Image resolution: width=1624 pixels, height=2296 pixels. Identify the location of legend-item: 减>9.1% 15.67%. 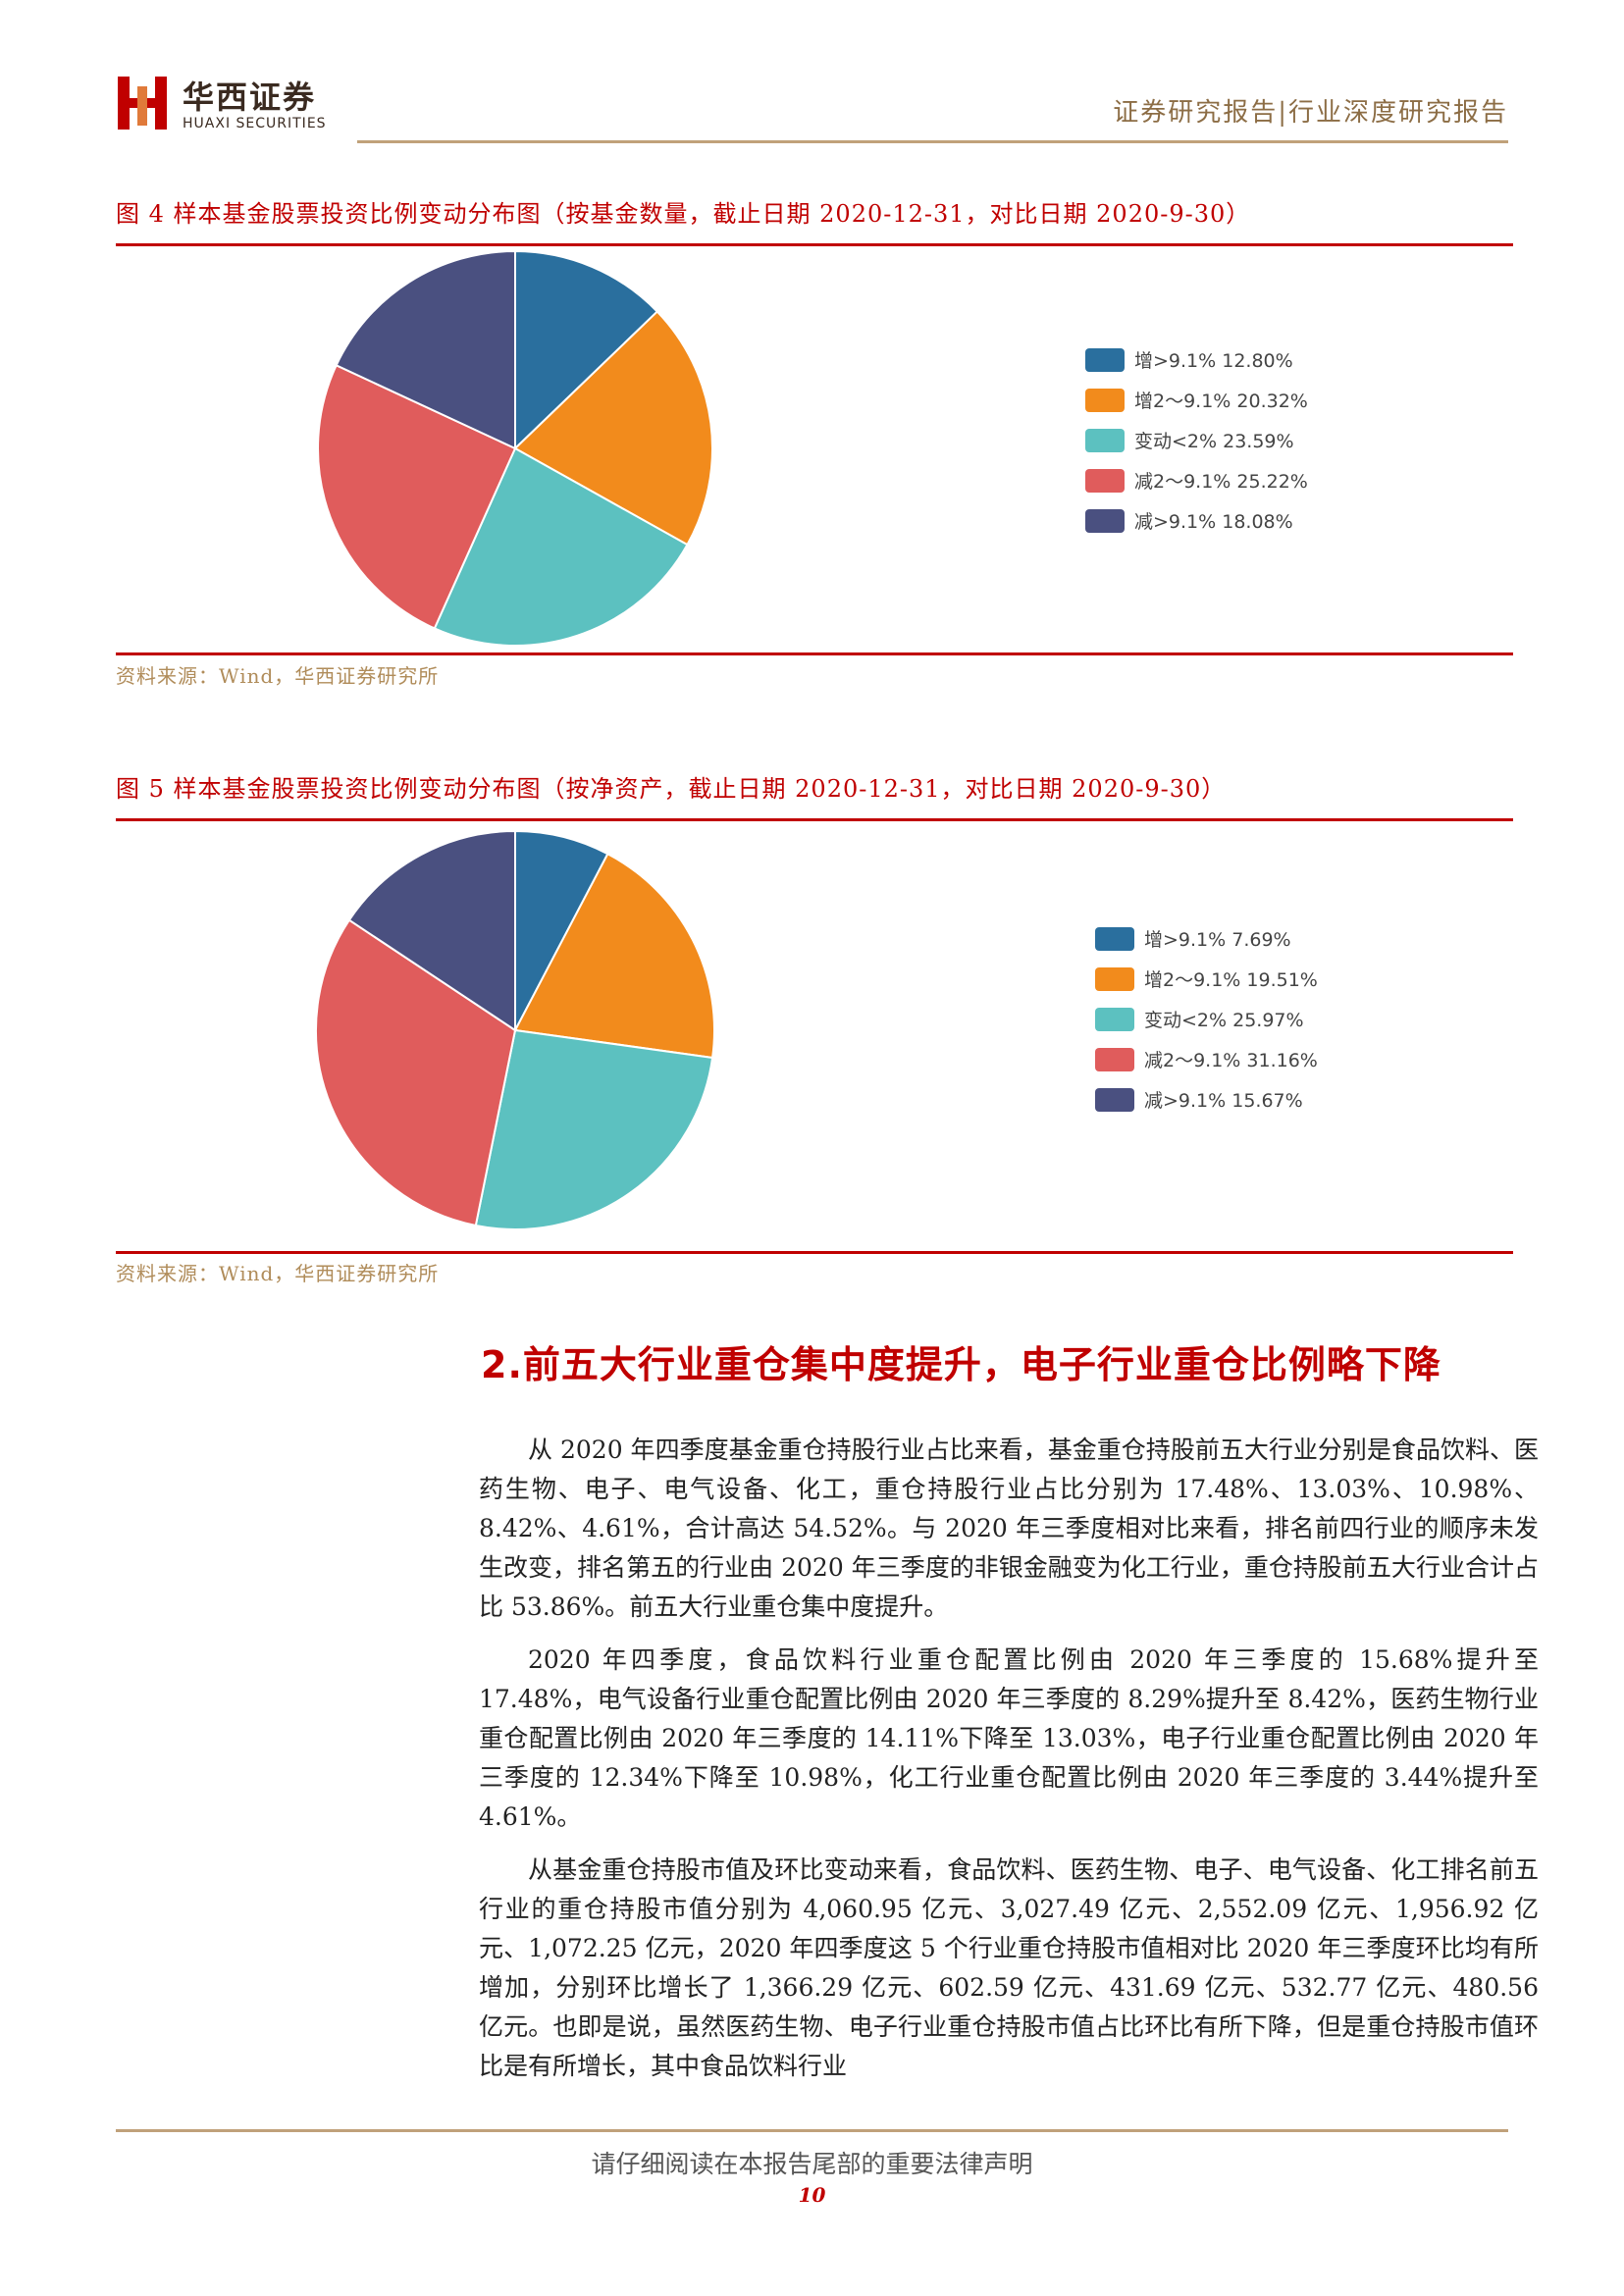
(1206, 1099).